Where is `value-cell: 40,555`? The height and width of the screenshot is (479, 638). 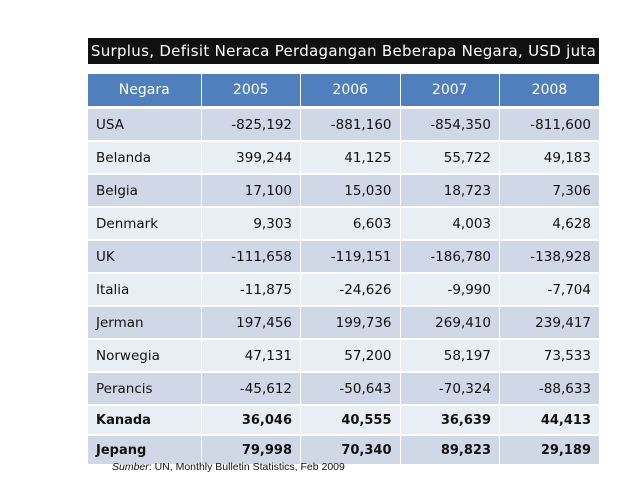
value-cell: 40,555 is located at coordinates (350, 420).